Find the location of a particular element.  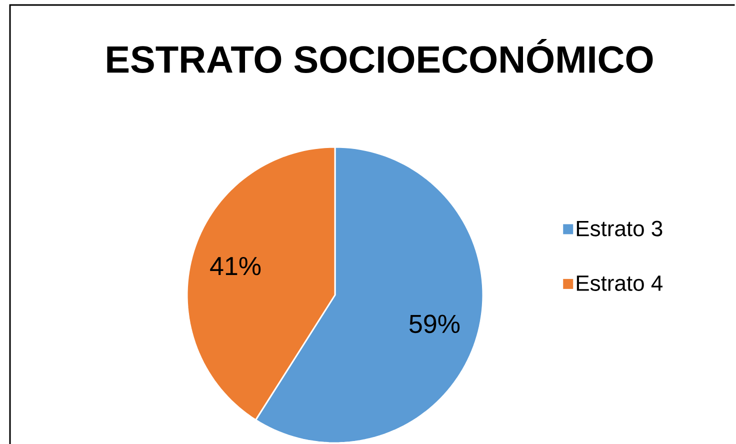

data-label: 41% is located at coordinates (235, 266).